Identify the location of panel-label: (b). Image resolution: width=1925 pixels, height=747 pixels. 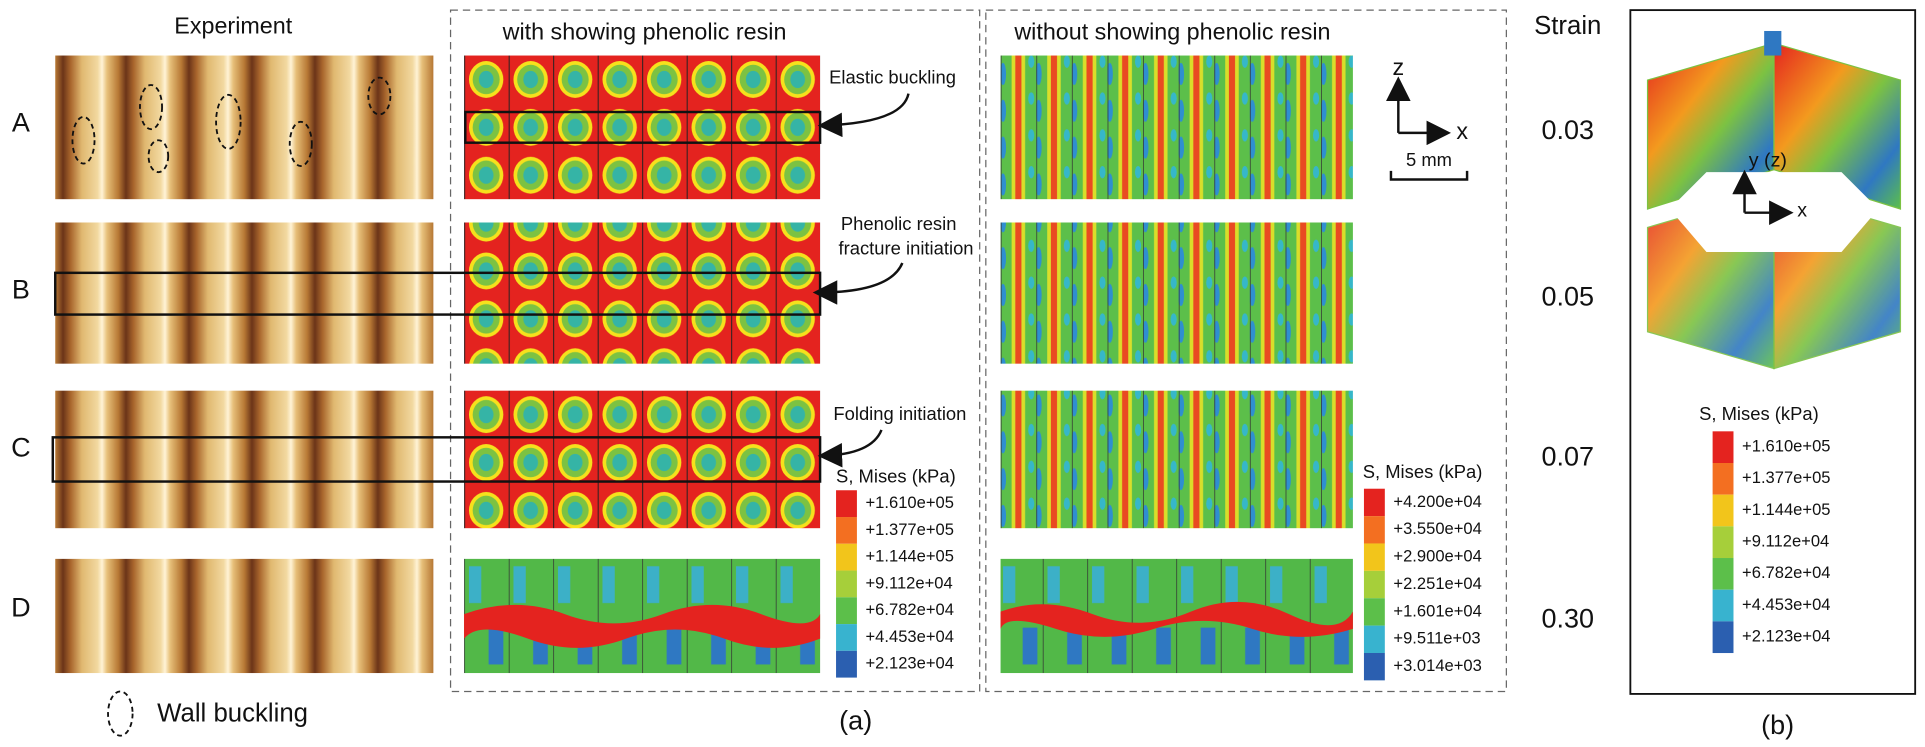
(1777, 725).